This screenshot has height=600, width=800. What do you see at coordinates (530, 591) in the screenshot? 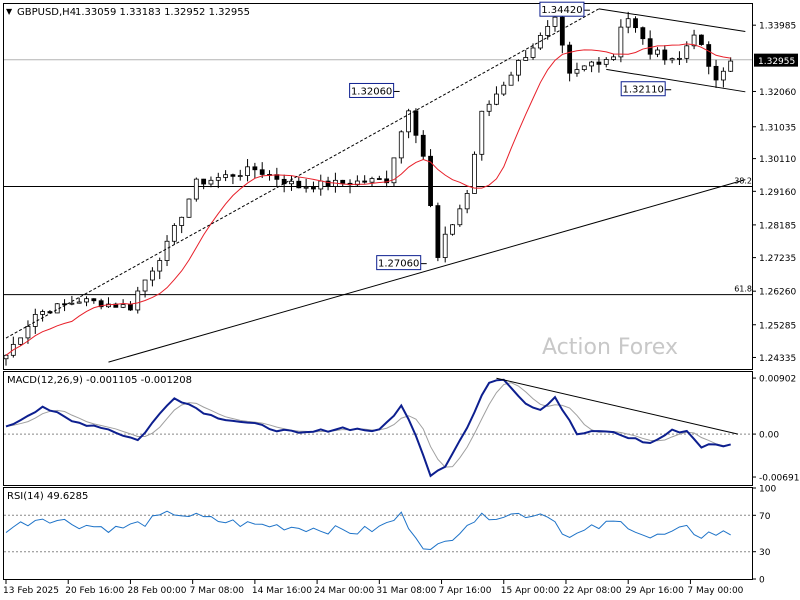
I see `time-axis-label: 15 Apr 00:00` at bounding box center [530, 591].